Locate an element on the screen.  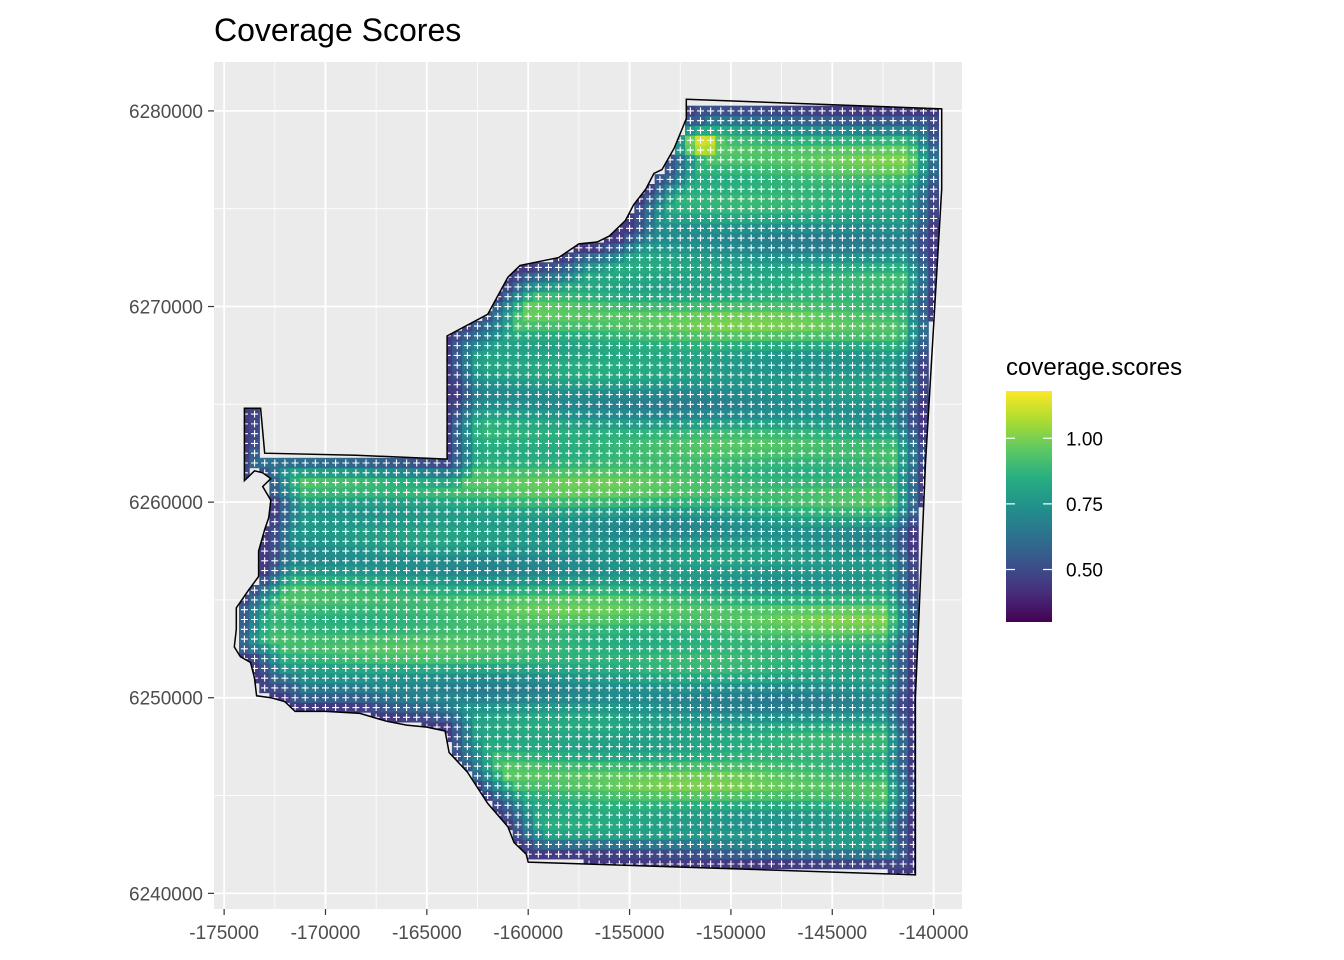
chart-title: Coverage Scores is located at coordinates (337, 30).